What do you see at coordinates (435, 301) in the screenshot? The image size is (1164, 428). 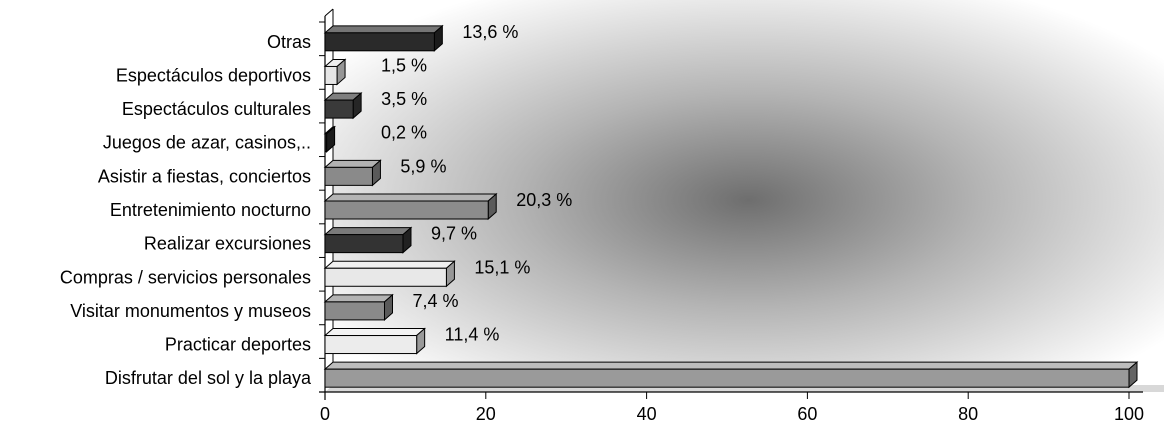 I see `data-label: 7,4 %` at bounding box center [435, 301].